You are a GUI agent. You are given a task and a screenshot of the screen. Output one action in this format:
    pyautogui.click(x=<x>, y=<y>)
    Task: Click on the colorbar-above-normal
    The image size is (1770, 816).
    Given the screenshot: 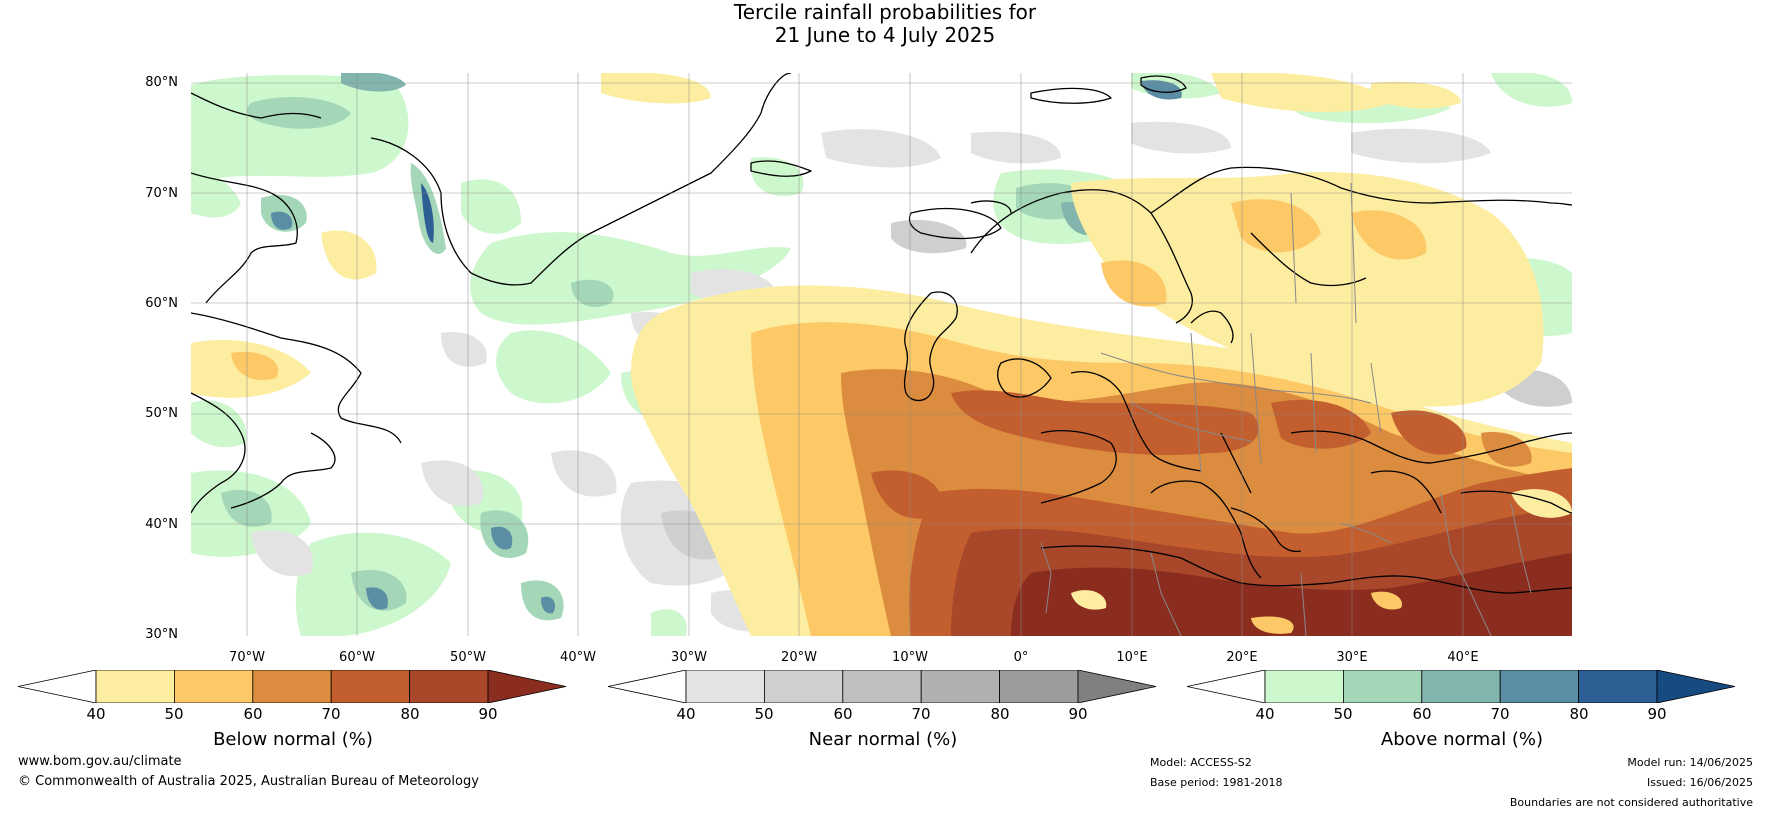 What is the action you would take?
    pyautogui.click(x=1461, y=686)
    